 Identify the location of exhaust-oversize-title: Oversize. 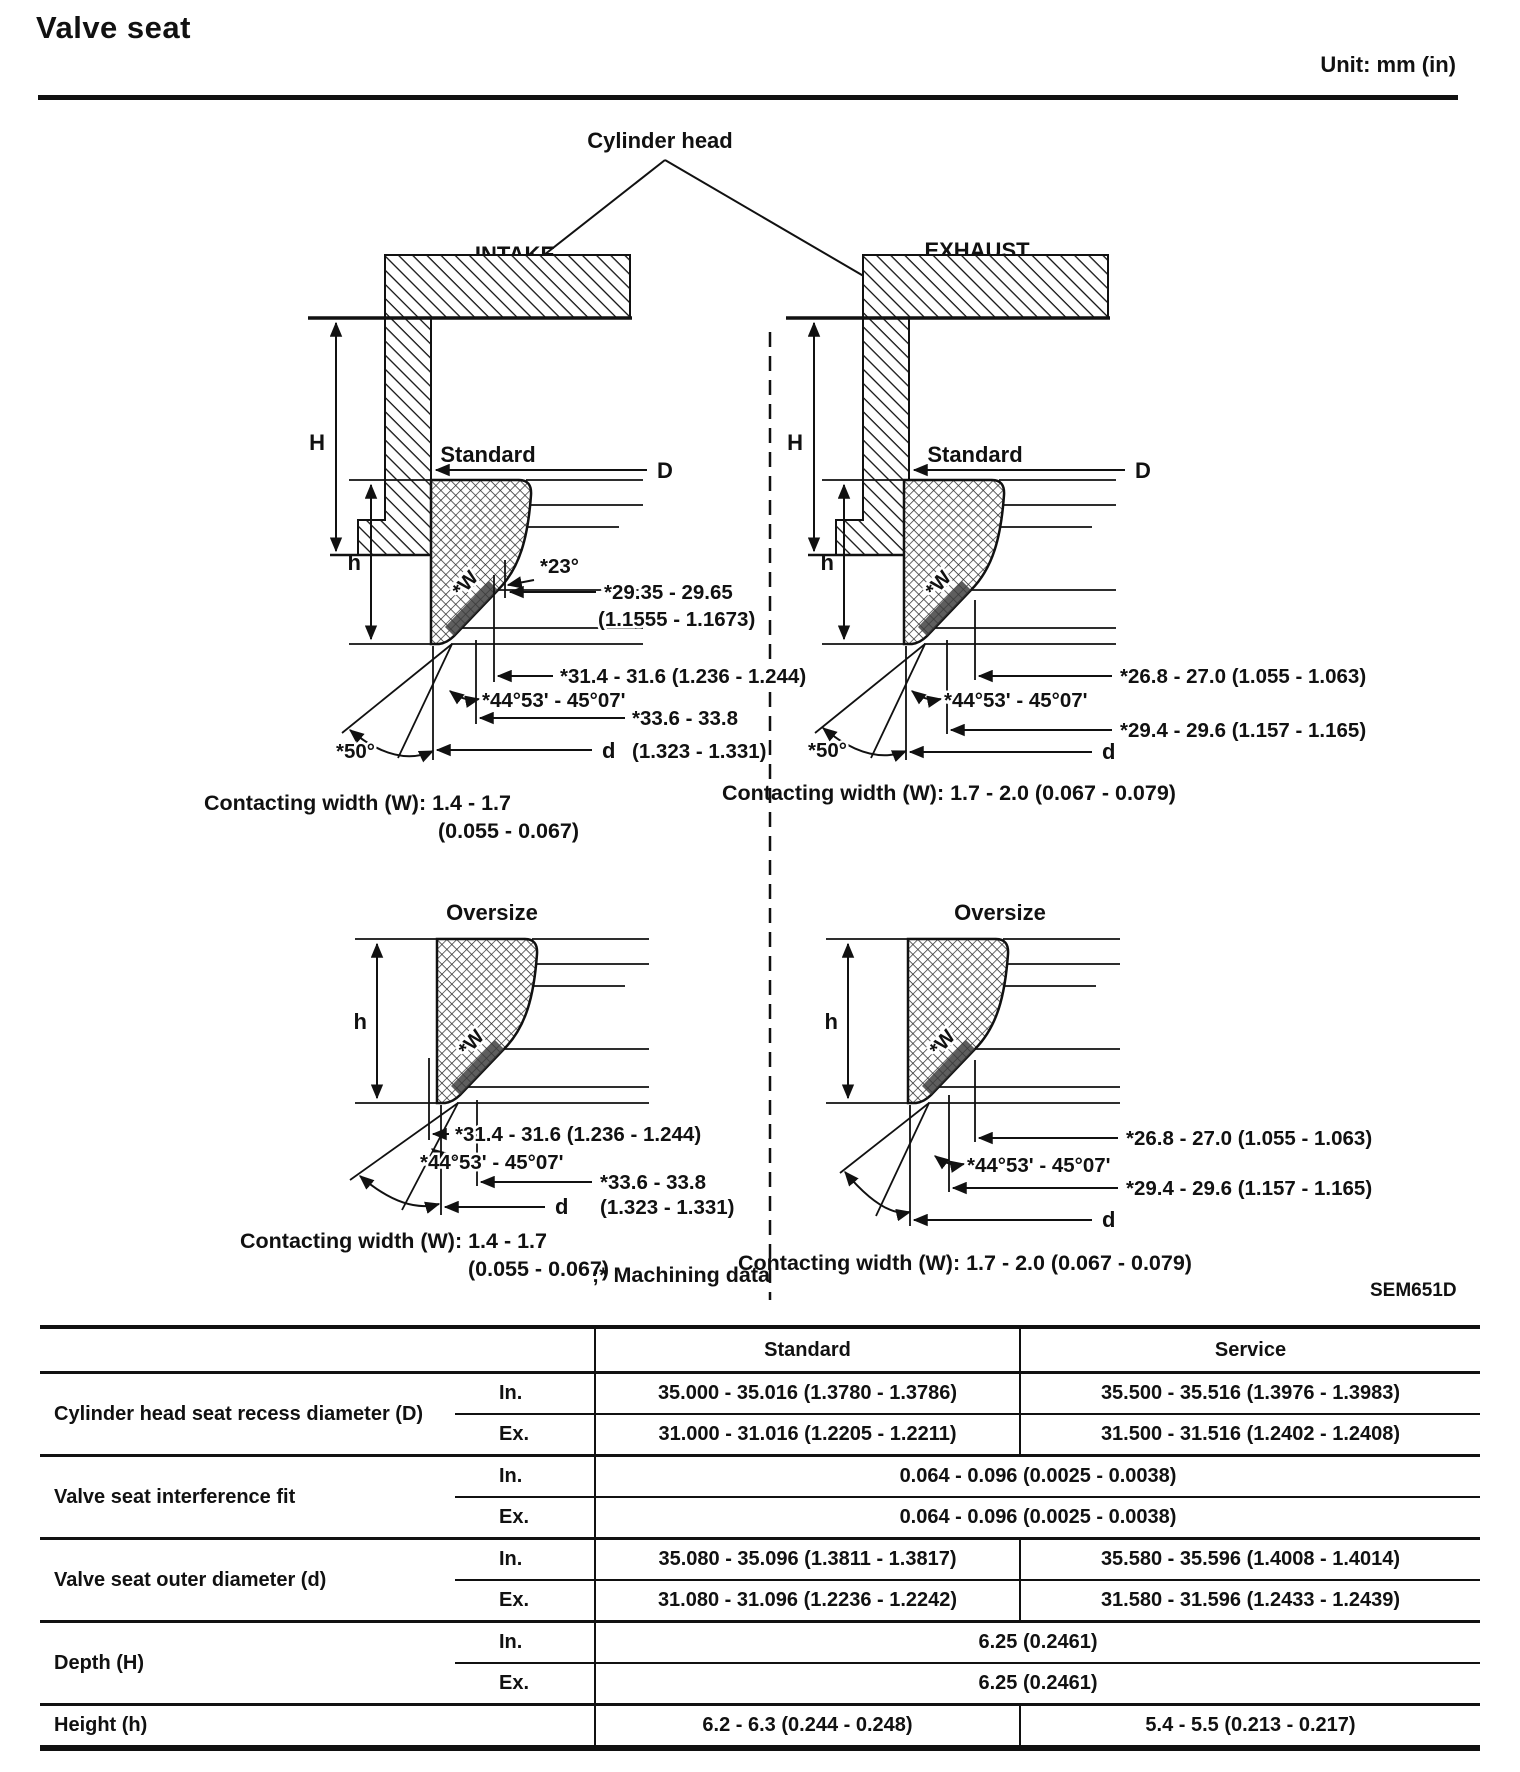
(1000, 912).